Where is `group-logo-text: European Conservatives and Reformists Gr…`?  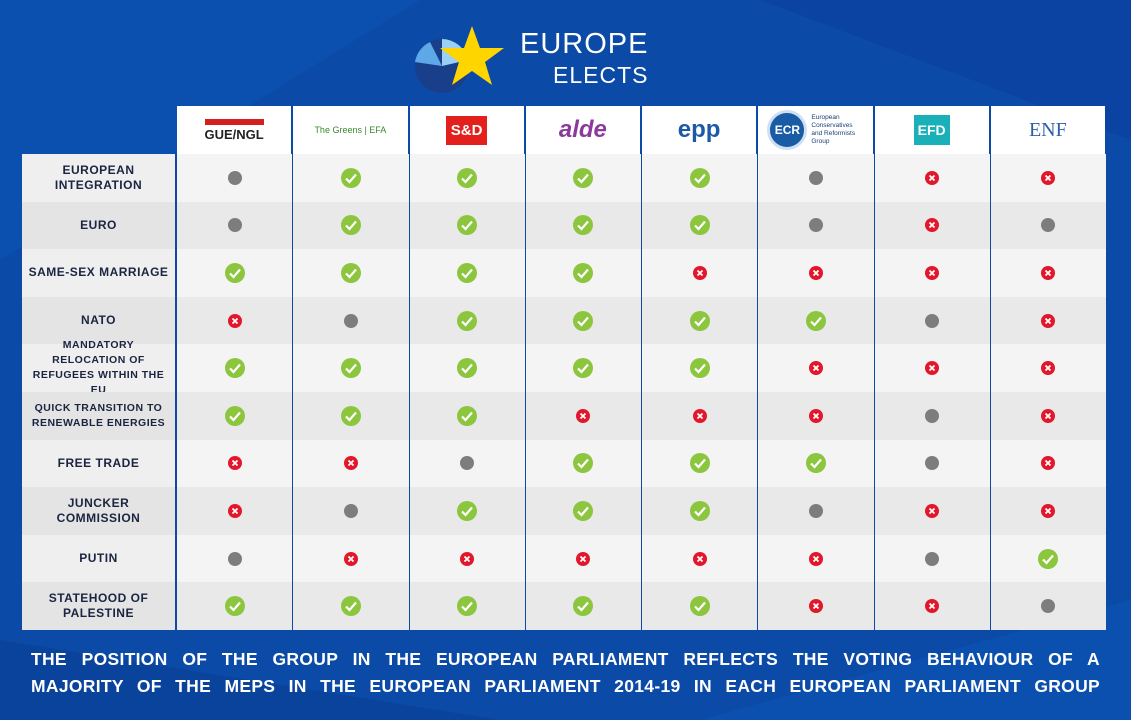
group-logo-text: European Conservatives and Reformists Gr… is located at coordinates (833, 129).